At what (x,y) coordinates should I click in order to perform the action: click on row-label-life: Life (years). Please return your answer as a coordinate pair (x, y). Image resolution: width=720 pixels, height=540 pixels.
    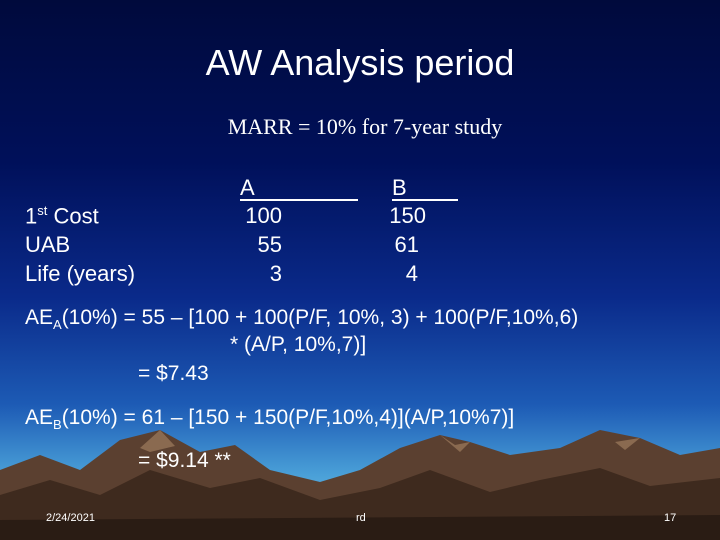
    Looking at the image, I should click on (80, 273).